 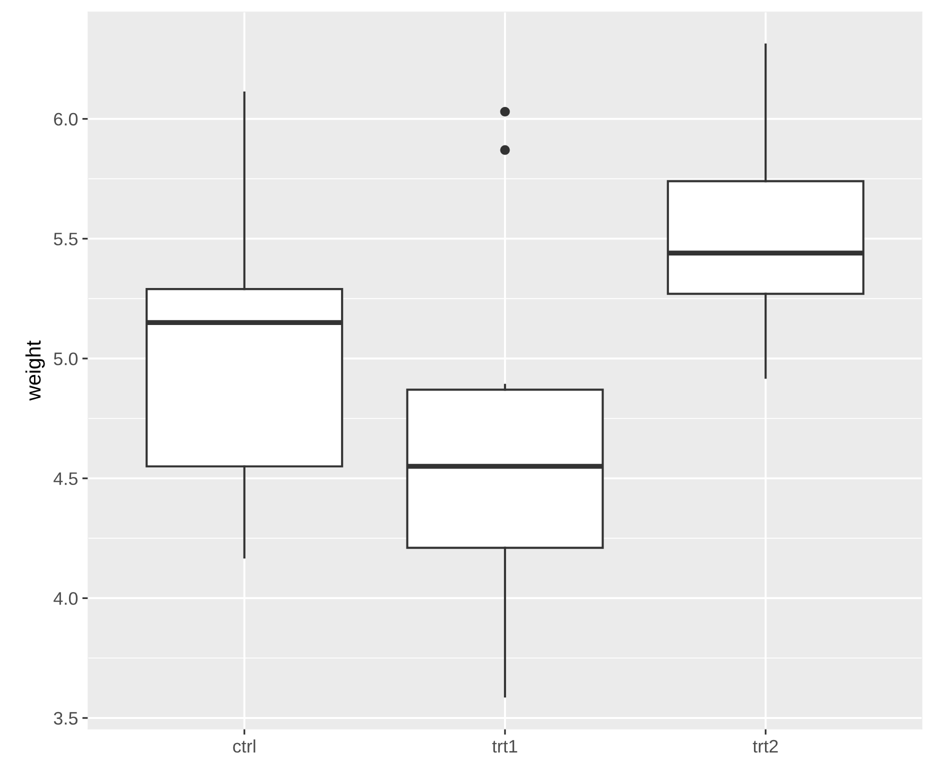 I want to click on y-tick-label: 5.0, so click(x=66, y=359).